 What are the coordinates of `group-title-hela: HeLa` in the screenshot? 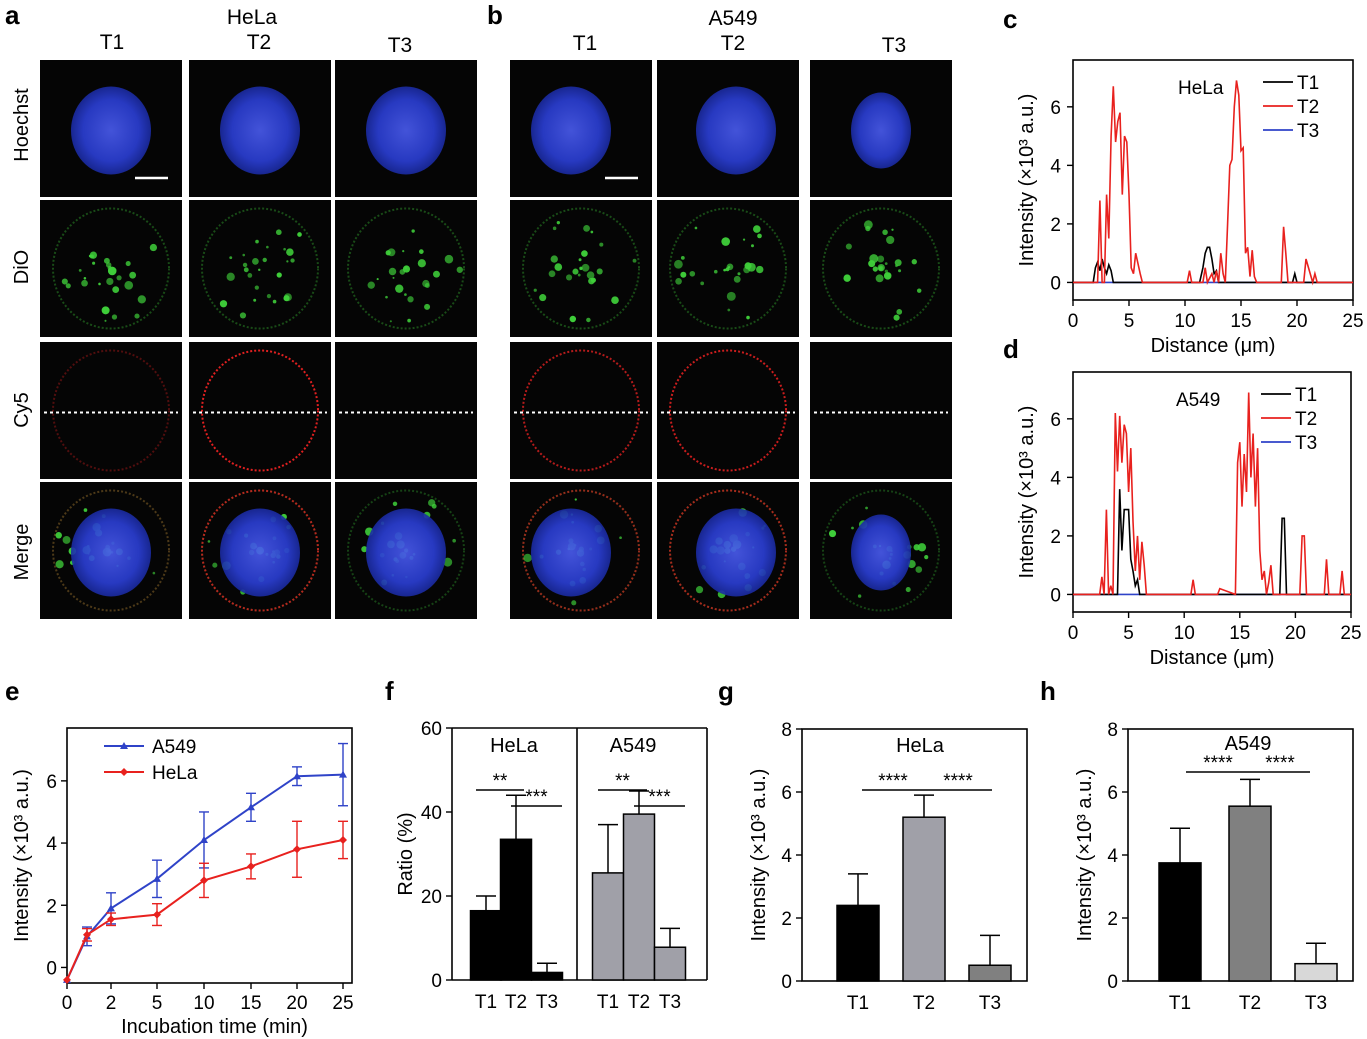 It's located at (514, 746).